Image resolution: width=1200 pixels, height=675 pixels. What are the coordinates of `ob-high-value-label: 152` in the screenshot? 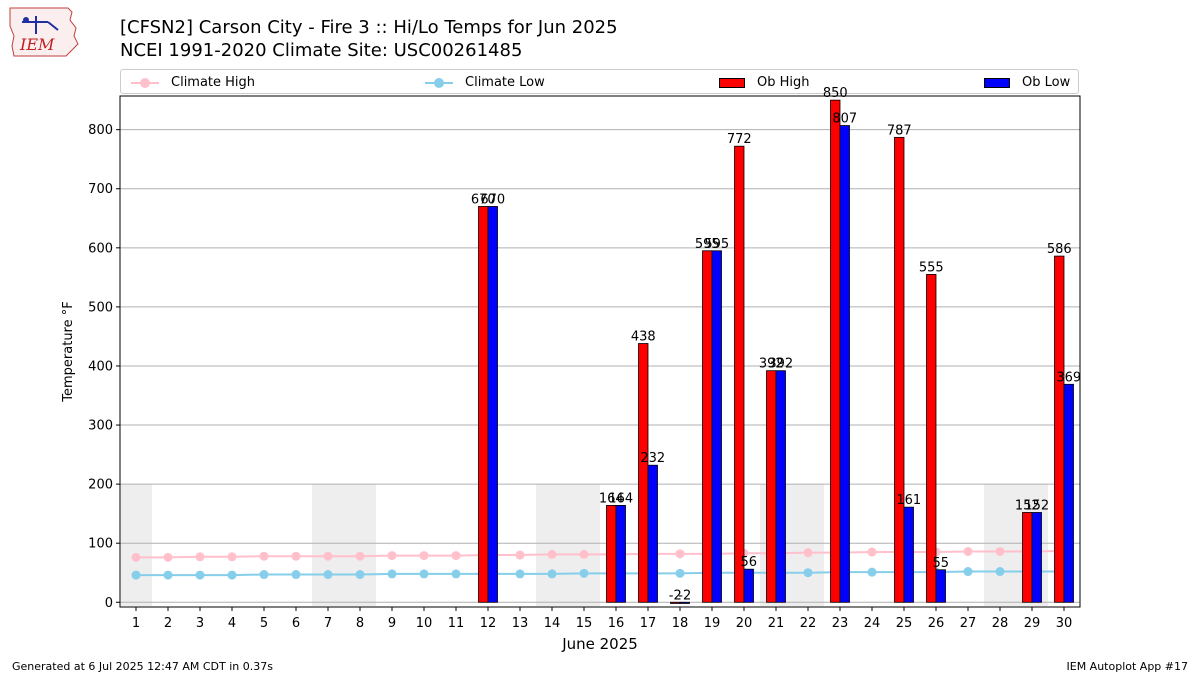 It's located at (1027, 505).